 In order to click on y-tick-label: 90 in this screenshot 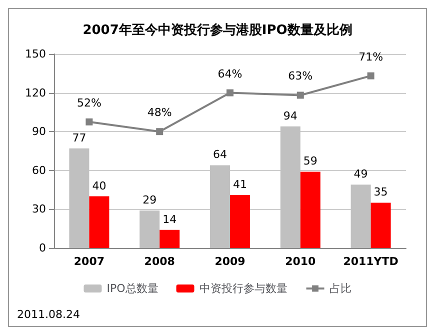, I will do `click(39, 131)`.